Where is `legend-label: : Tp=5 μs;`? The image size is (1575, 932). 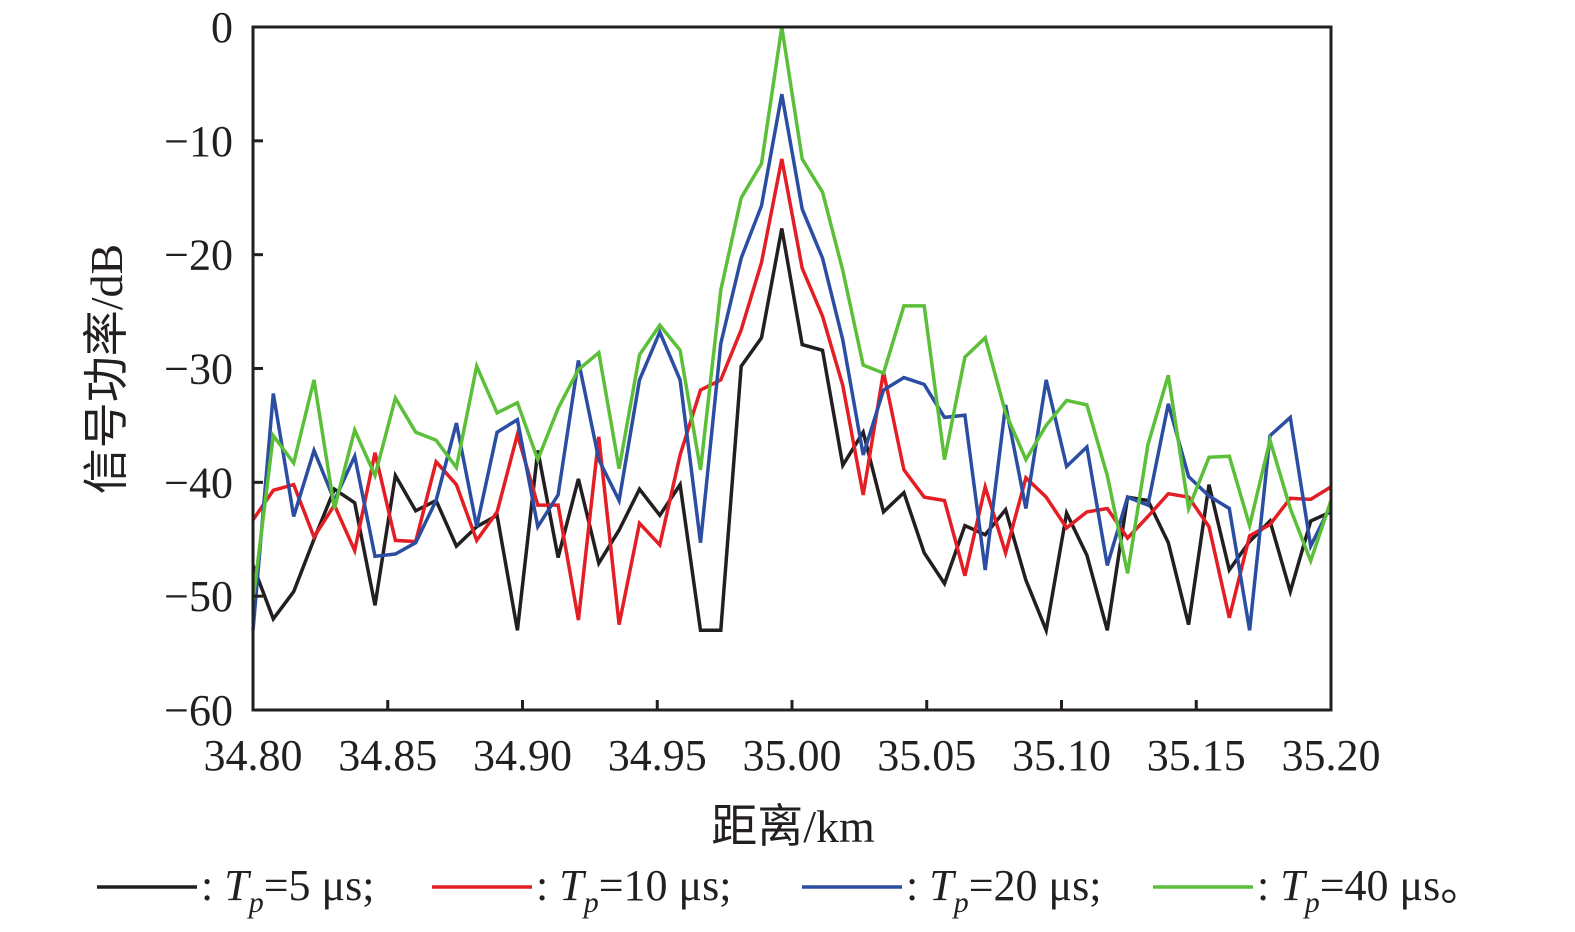
legend-label: : Tp=5 μs; is located at coordinates (287, 890).